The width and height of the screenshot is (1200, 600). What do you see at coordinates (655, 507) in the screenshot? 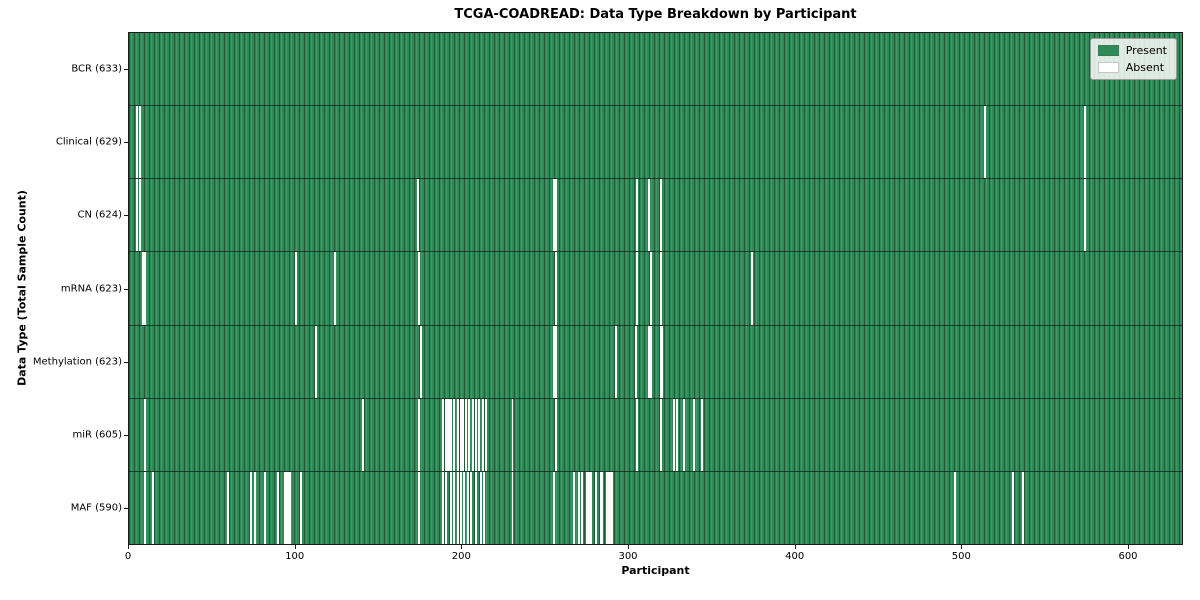
I see `heatmap-row-maf` at bounding box center [655, 507].